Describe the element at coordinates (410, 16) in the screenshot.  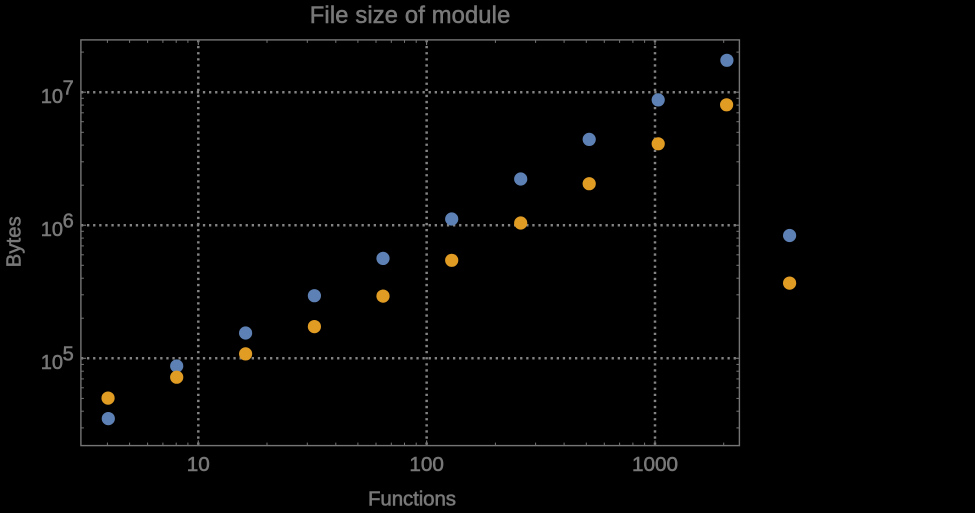
I see `svg-text: File size of module` at that location.